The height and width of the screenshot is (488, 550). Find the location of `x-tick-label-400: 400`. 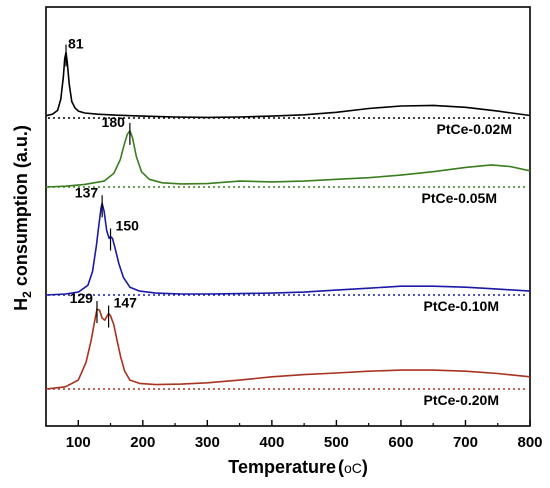

x-tick-label-400: 400 is located at coordinates (271, 442).